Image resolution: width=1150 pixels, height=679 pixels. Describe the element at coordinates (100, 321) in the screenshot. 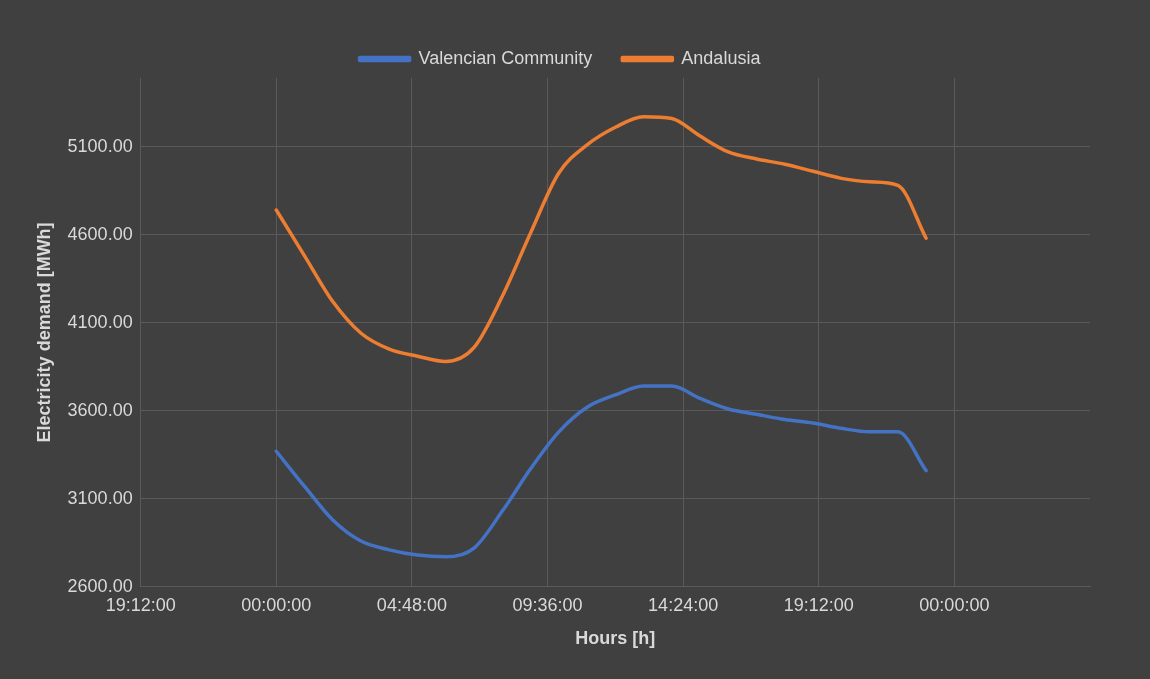

I see `y-tick-label: 4100.00` at that location.